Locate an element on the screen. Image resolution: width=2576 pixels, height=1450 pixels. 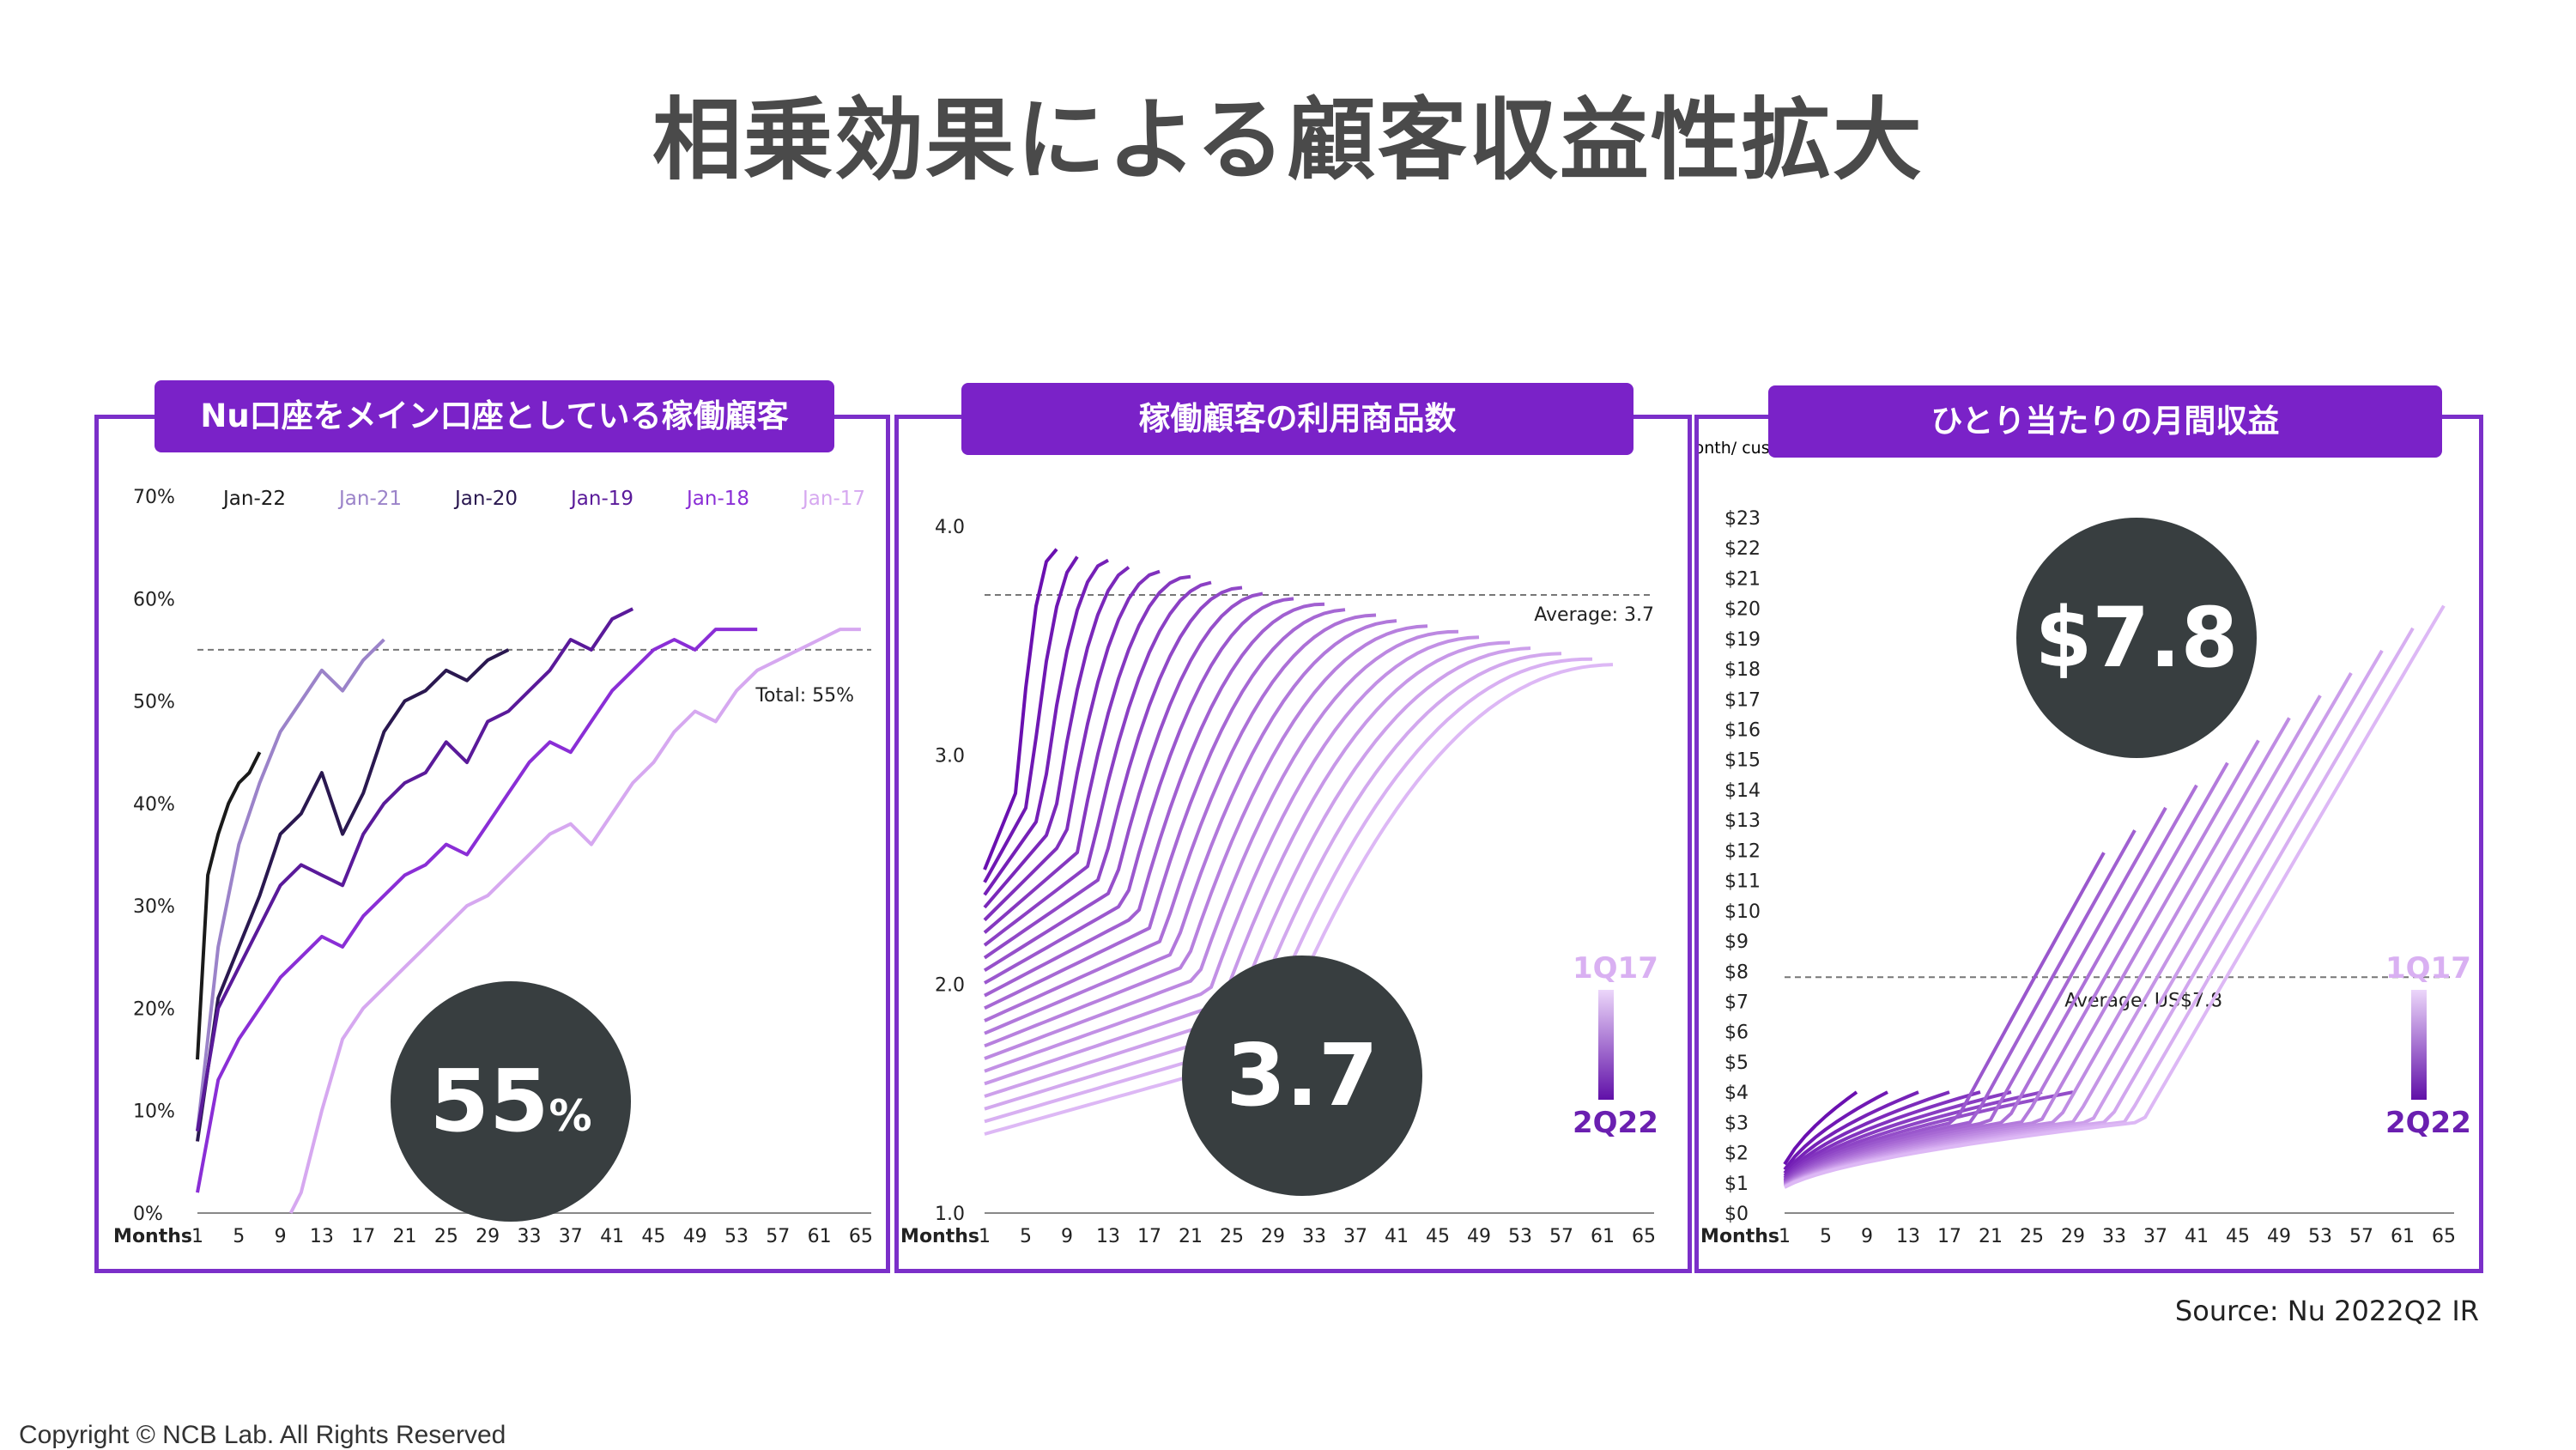
x-axis-title: Months is located at coordinates (152, 1237).